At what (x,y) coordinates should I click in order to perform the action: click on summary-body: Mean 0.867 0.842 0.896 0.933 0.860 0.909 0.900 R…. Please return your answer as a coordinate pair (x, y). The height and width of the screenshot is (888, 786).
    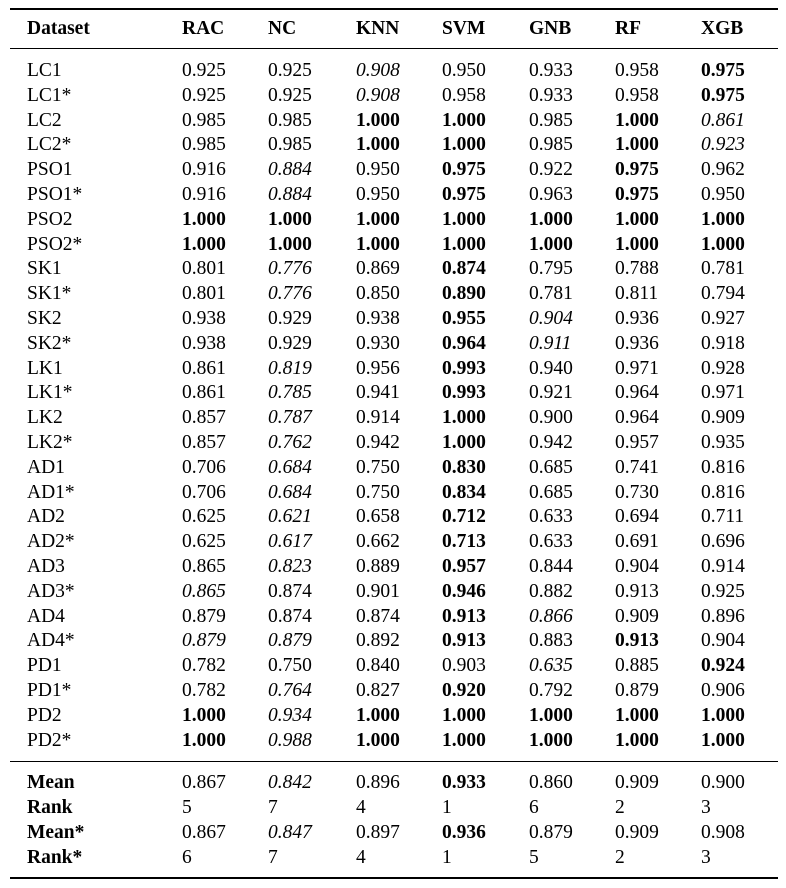
    Looking at the image, I should click on (394, 820).